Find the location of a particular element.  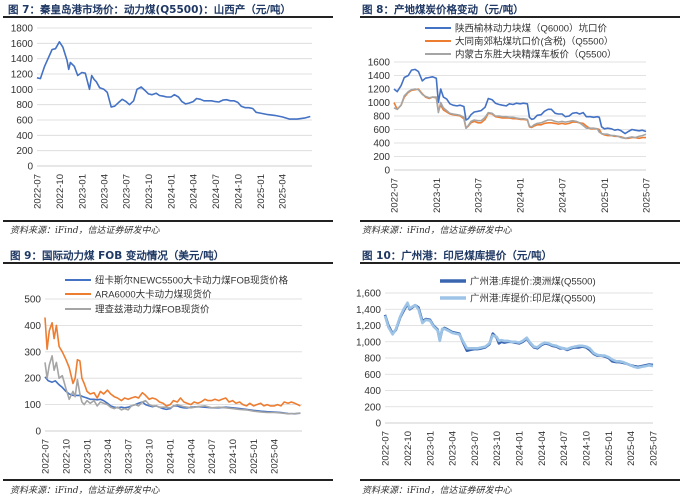

legend-label: 大同南郊粘煤坑口价(含税)（Q5500） is located at coordinates (534, 42).